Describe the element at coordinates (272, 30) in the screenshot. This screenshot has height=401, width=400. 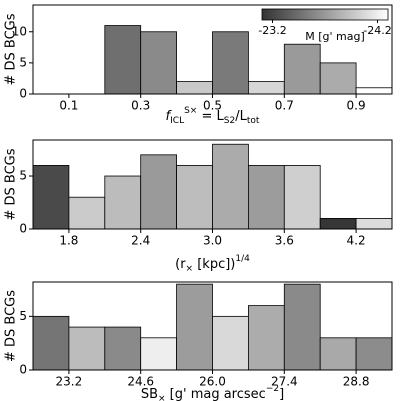
I see `colorbar-tick-label: -23.2` at that location.